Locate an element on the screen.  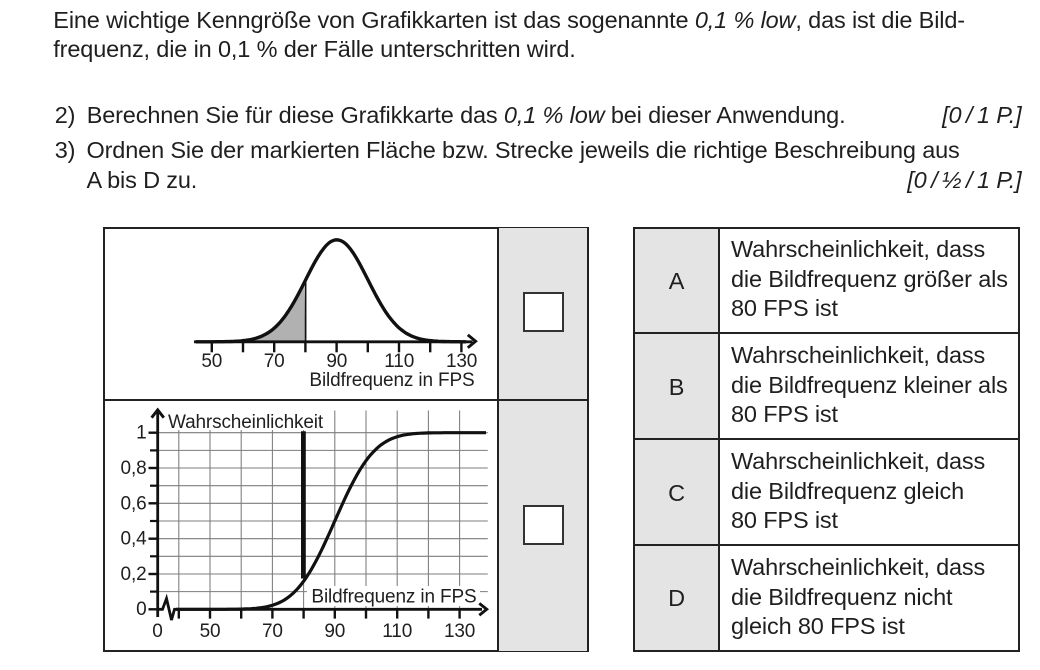
svg-text: 1 is located at coordinates (141, 433).